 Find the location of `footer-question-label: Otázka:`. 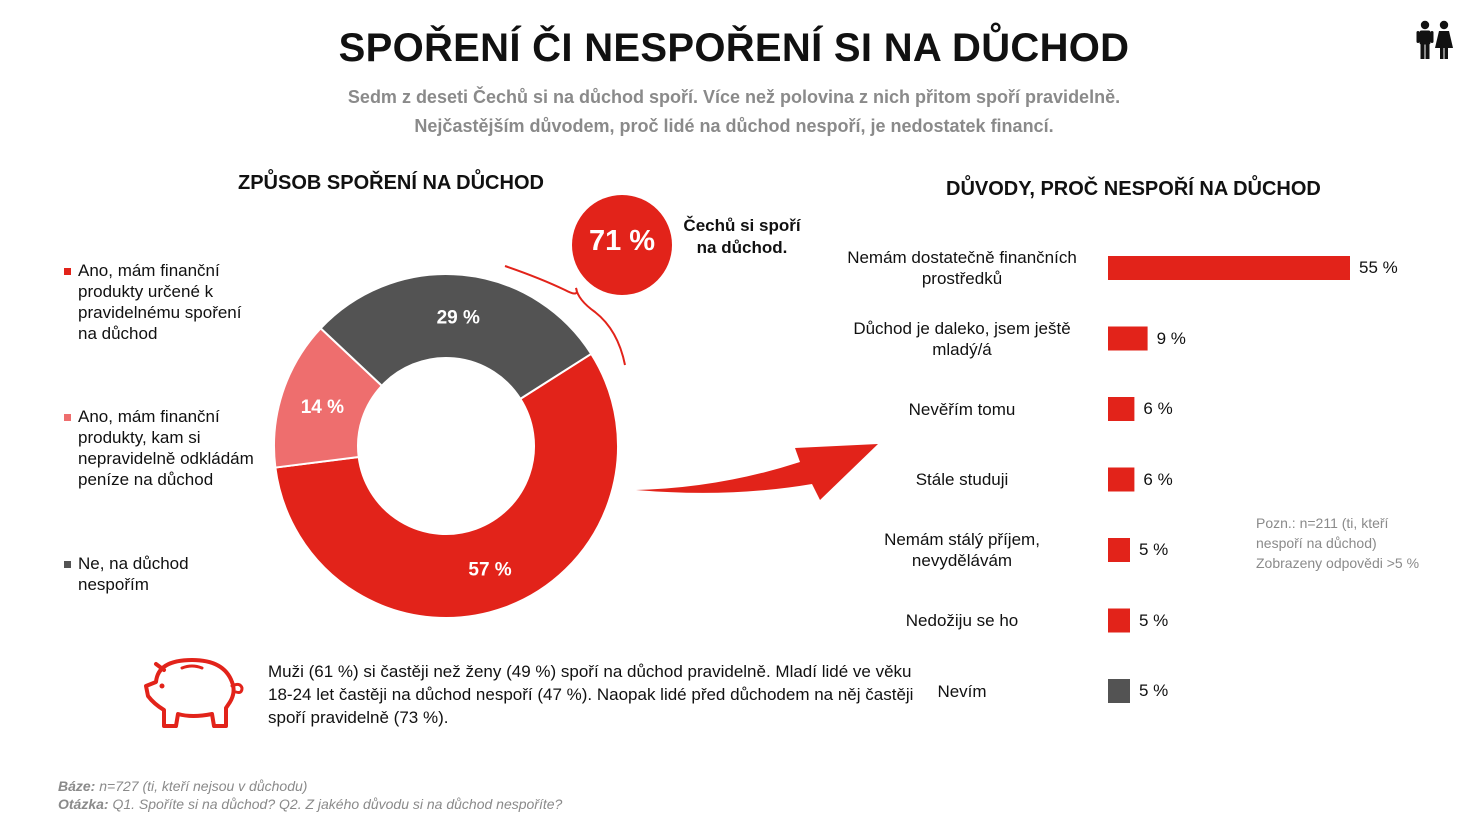

footer-question-label: Otázka: is located at coordinates (83, 804).